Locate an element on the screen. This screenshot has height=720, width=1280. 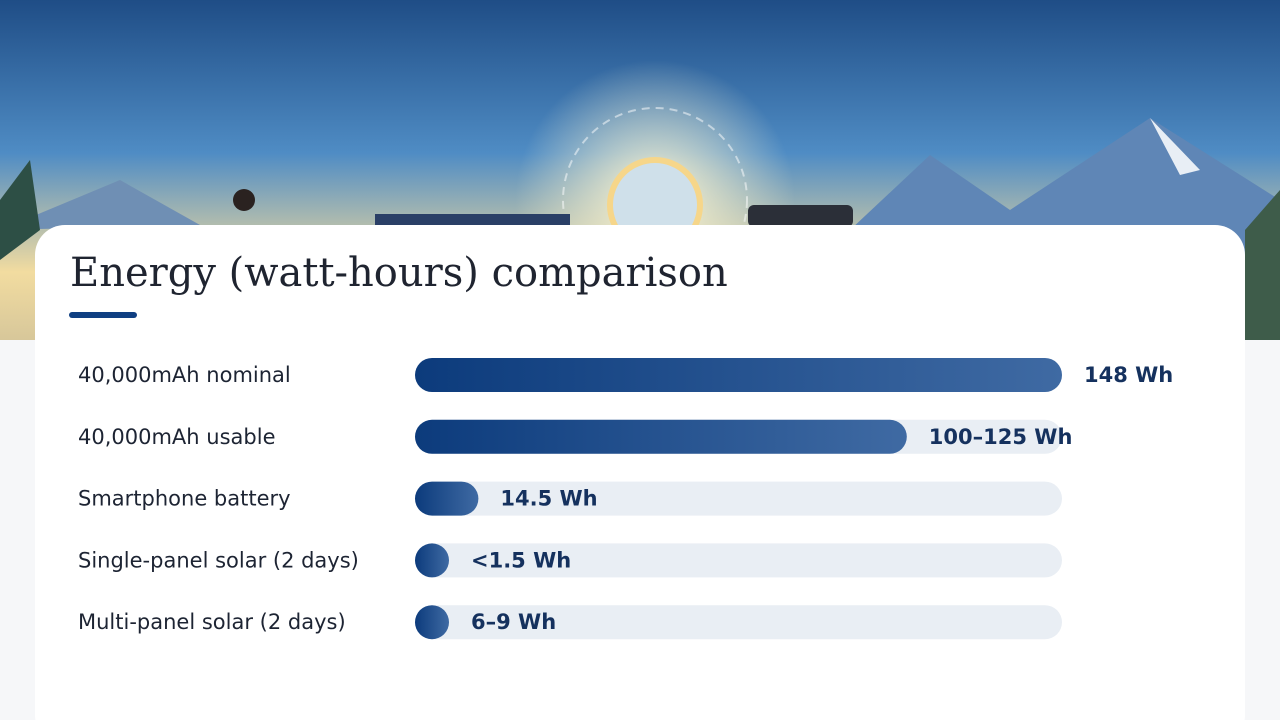
category-label: 40,000mAh usable is located at coordinates (177, 437).